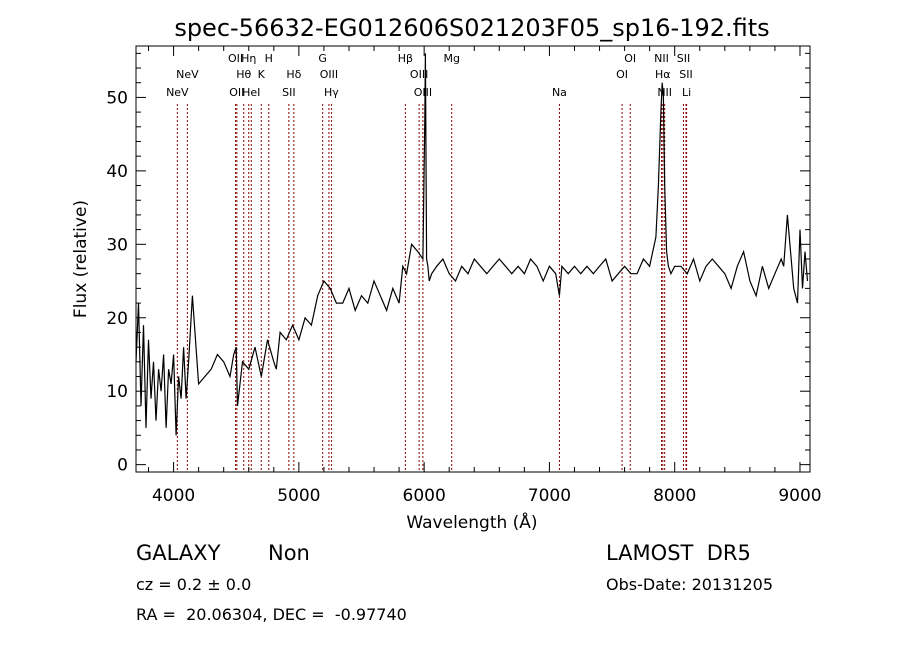 This screenshot has width=900, height=649. Describe the element at coordinates (686, 92) in the screenshot. I see `line-marker-label: Li` at that location.